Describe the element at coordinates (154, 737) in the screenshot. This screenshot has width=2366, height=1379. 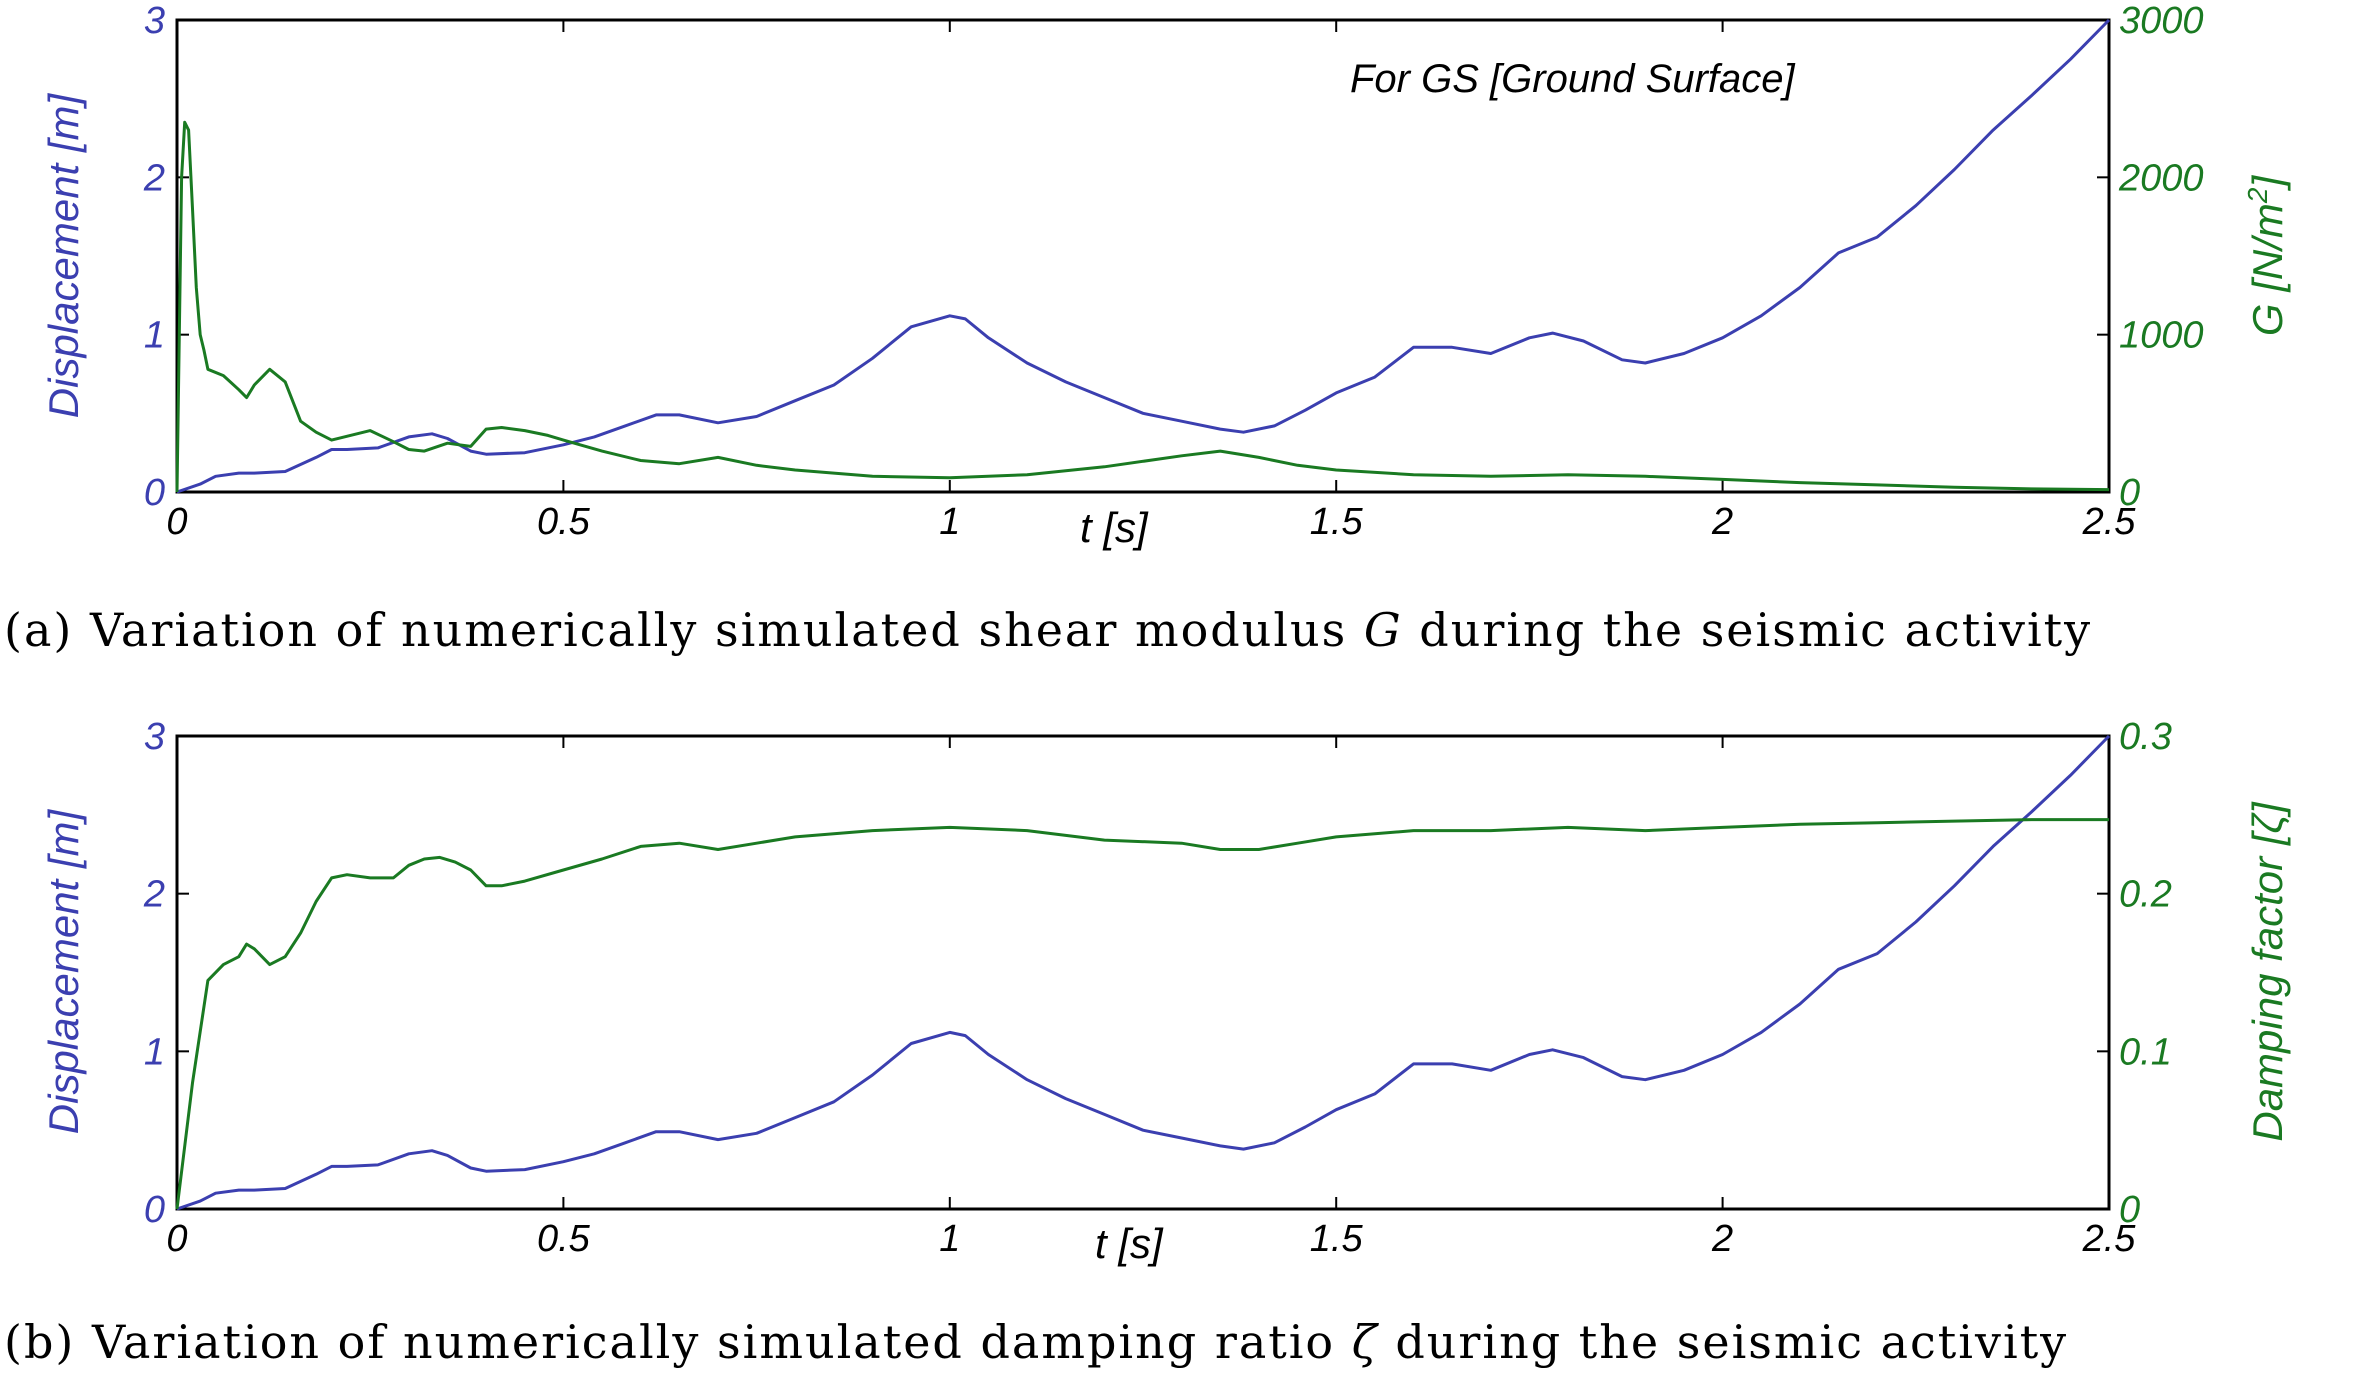
I see `panel-b-left-tick-label: 3` at that location.